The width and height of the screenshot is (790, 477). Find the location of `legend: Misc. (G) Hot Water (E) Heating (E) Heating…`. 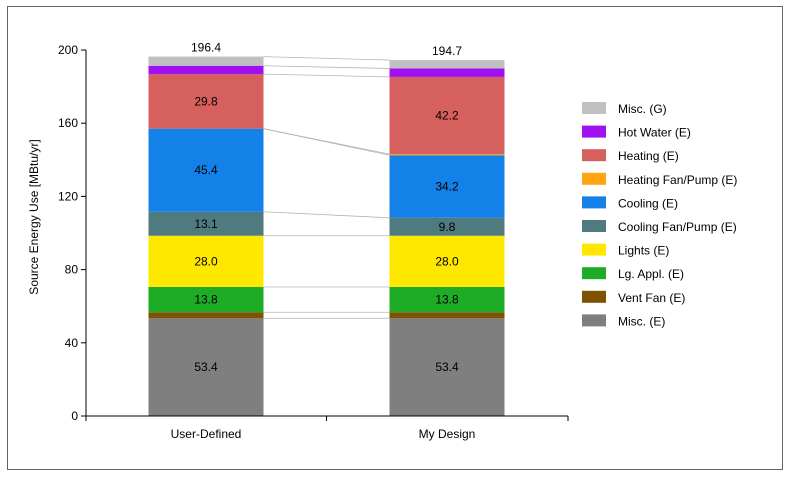

legend: Misc. (G) Hot Water (E) Heating (E) Heating… is located at coordinates (659, 215).